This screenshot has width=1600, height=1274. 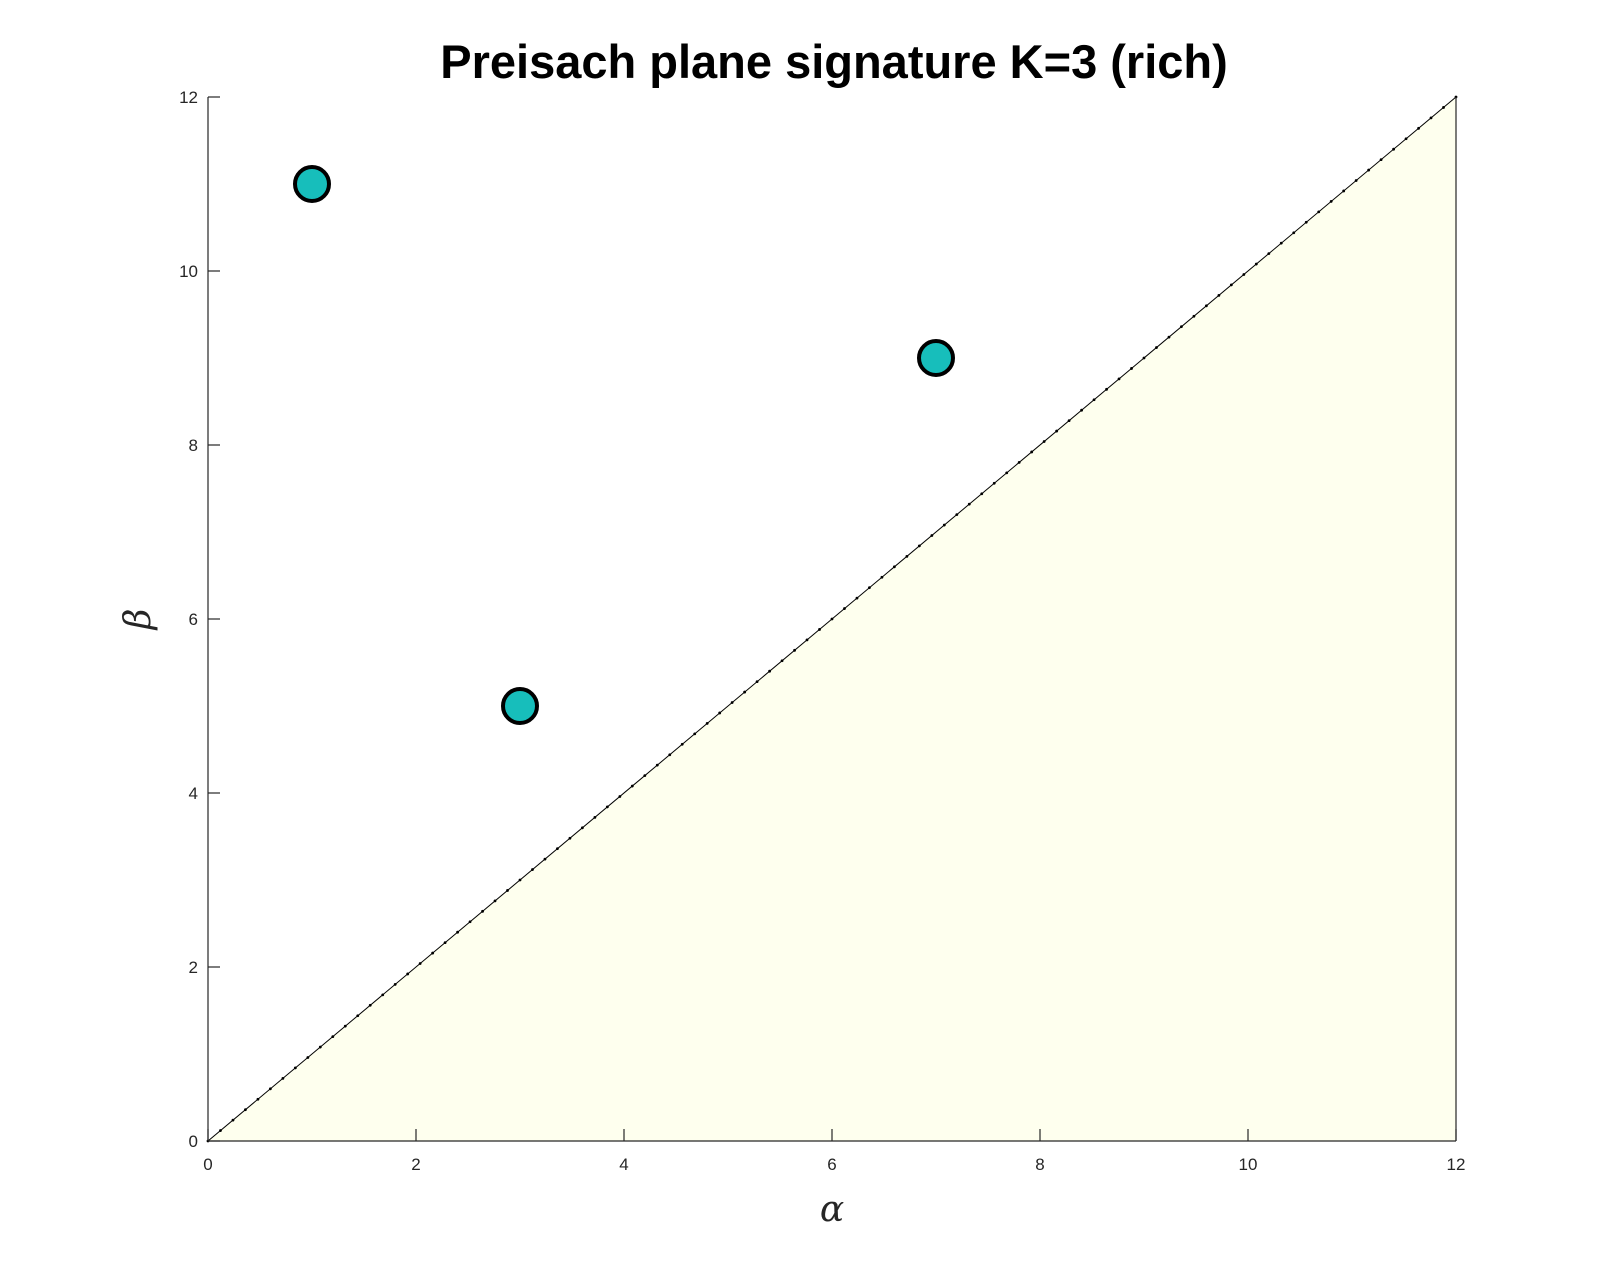 I want to click on y-axis-ticks: 0 2 4 6 8 10 12, so click(x=199, y=619).